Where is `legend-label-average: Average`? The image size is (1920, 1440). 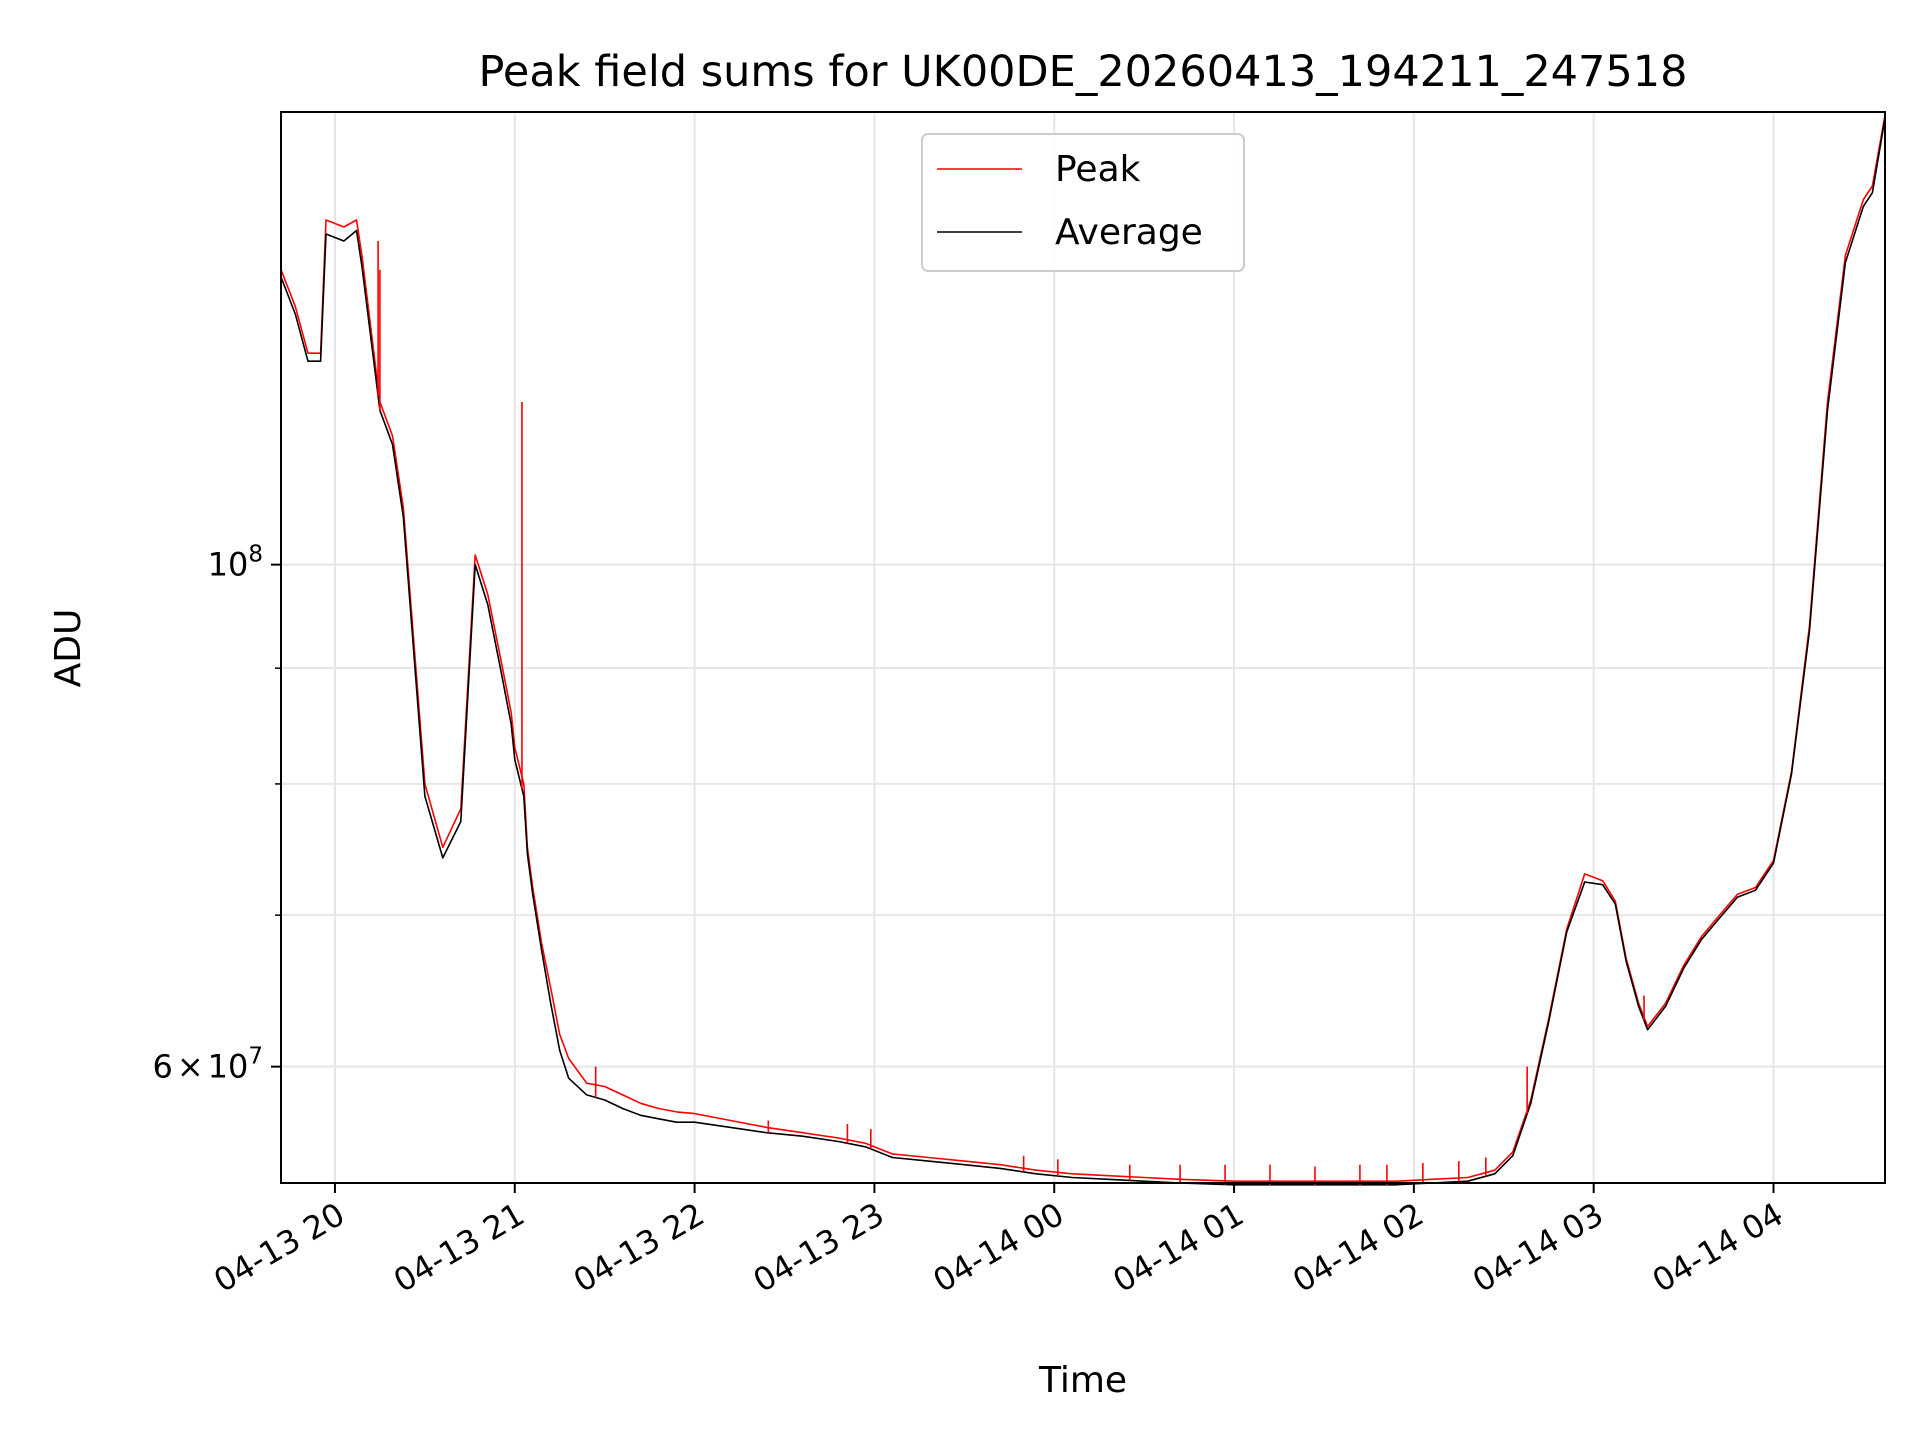 legend-label-average: Average is located at coordinates (1129, 232).